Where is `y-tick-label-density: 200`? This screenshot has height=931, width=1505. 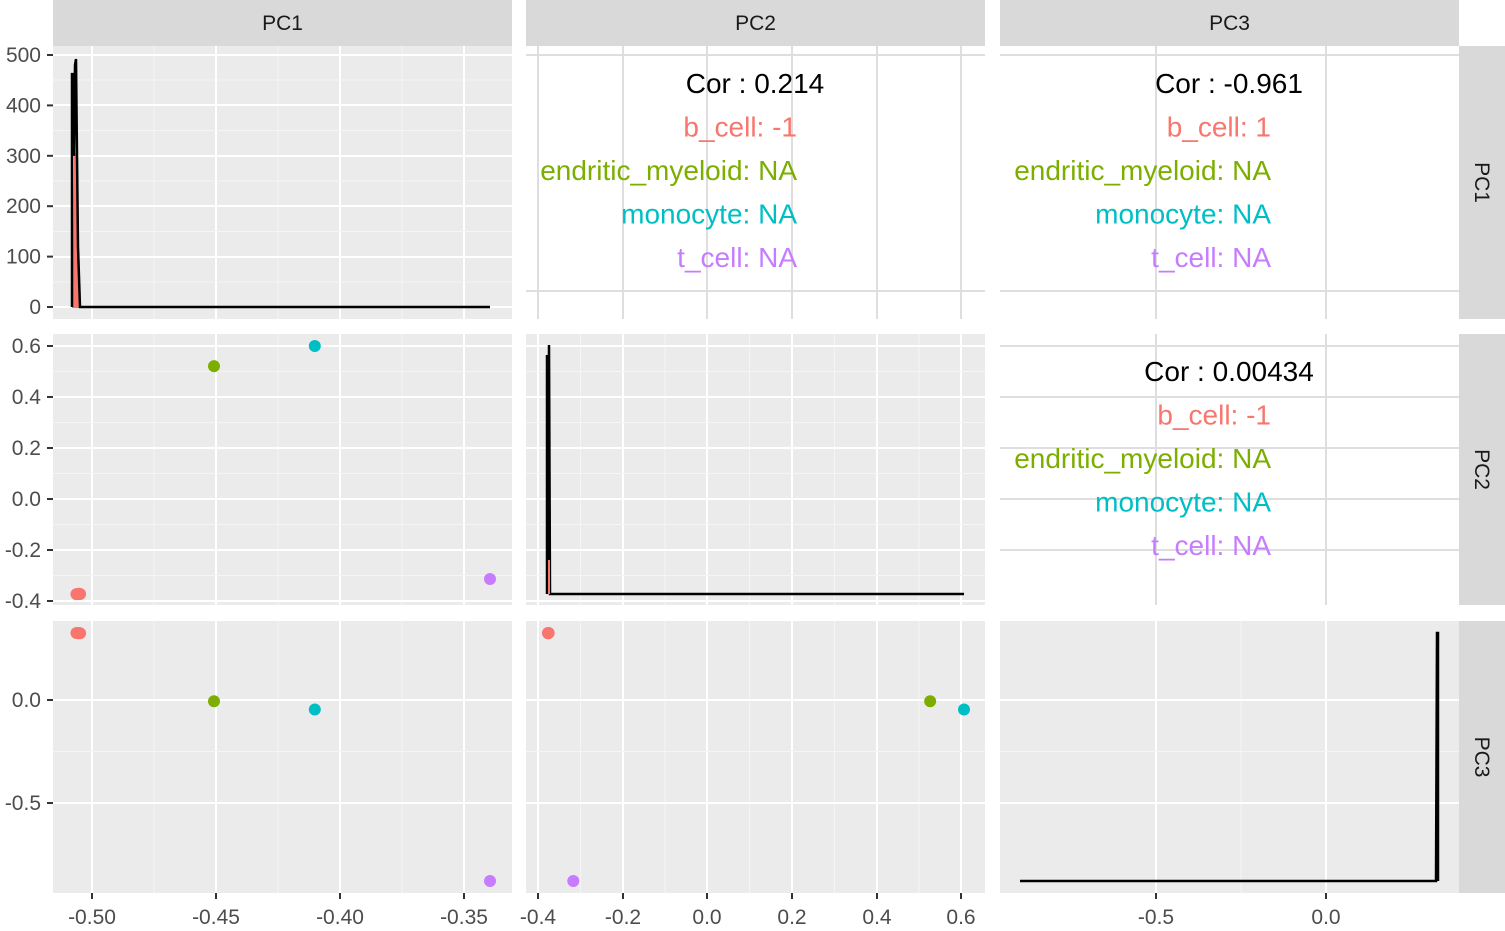
y-tick-label-density: 200 is located at coordinates (23, 206).